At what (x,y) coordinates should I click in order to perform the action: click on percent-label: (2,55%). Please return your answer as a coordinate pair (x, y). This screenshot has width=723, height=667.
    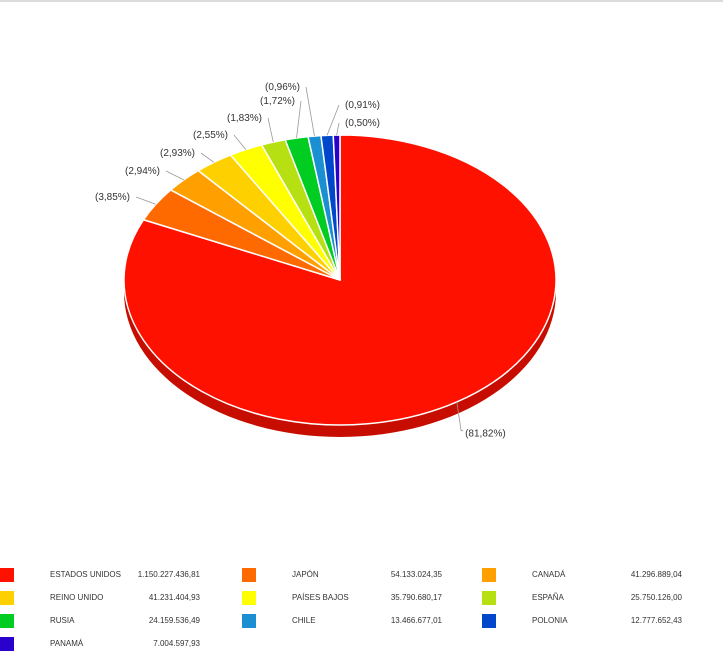
    Looking at the image, I should click on (210, 135).